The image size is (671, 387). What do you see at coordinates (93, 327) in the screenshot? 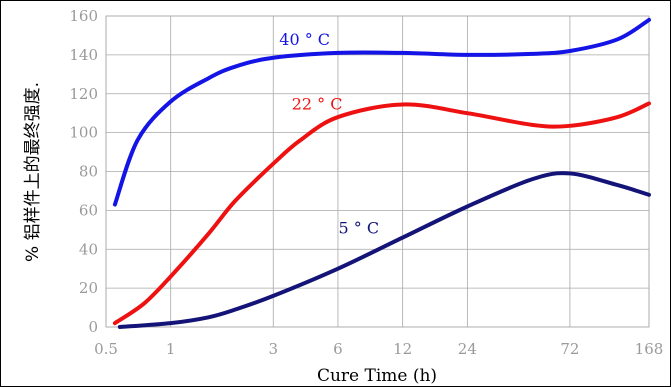
I see `y-tick-label: 0` at bounding box center [93, 327].